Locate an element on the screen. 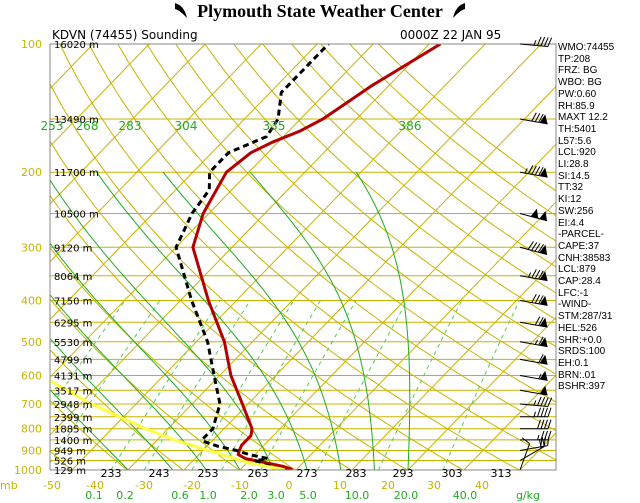 The height and width of the screenshot is (503, 640). index-item: MAXT 12.2 is located at coordinates (583, 118).